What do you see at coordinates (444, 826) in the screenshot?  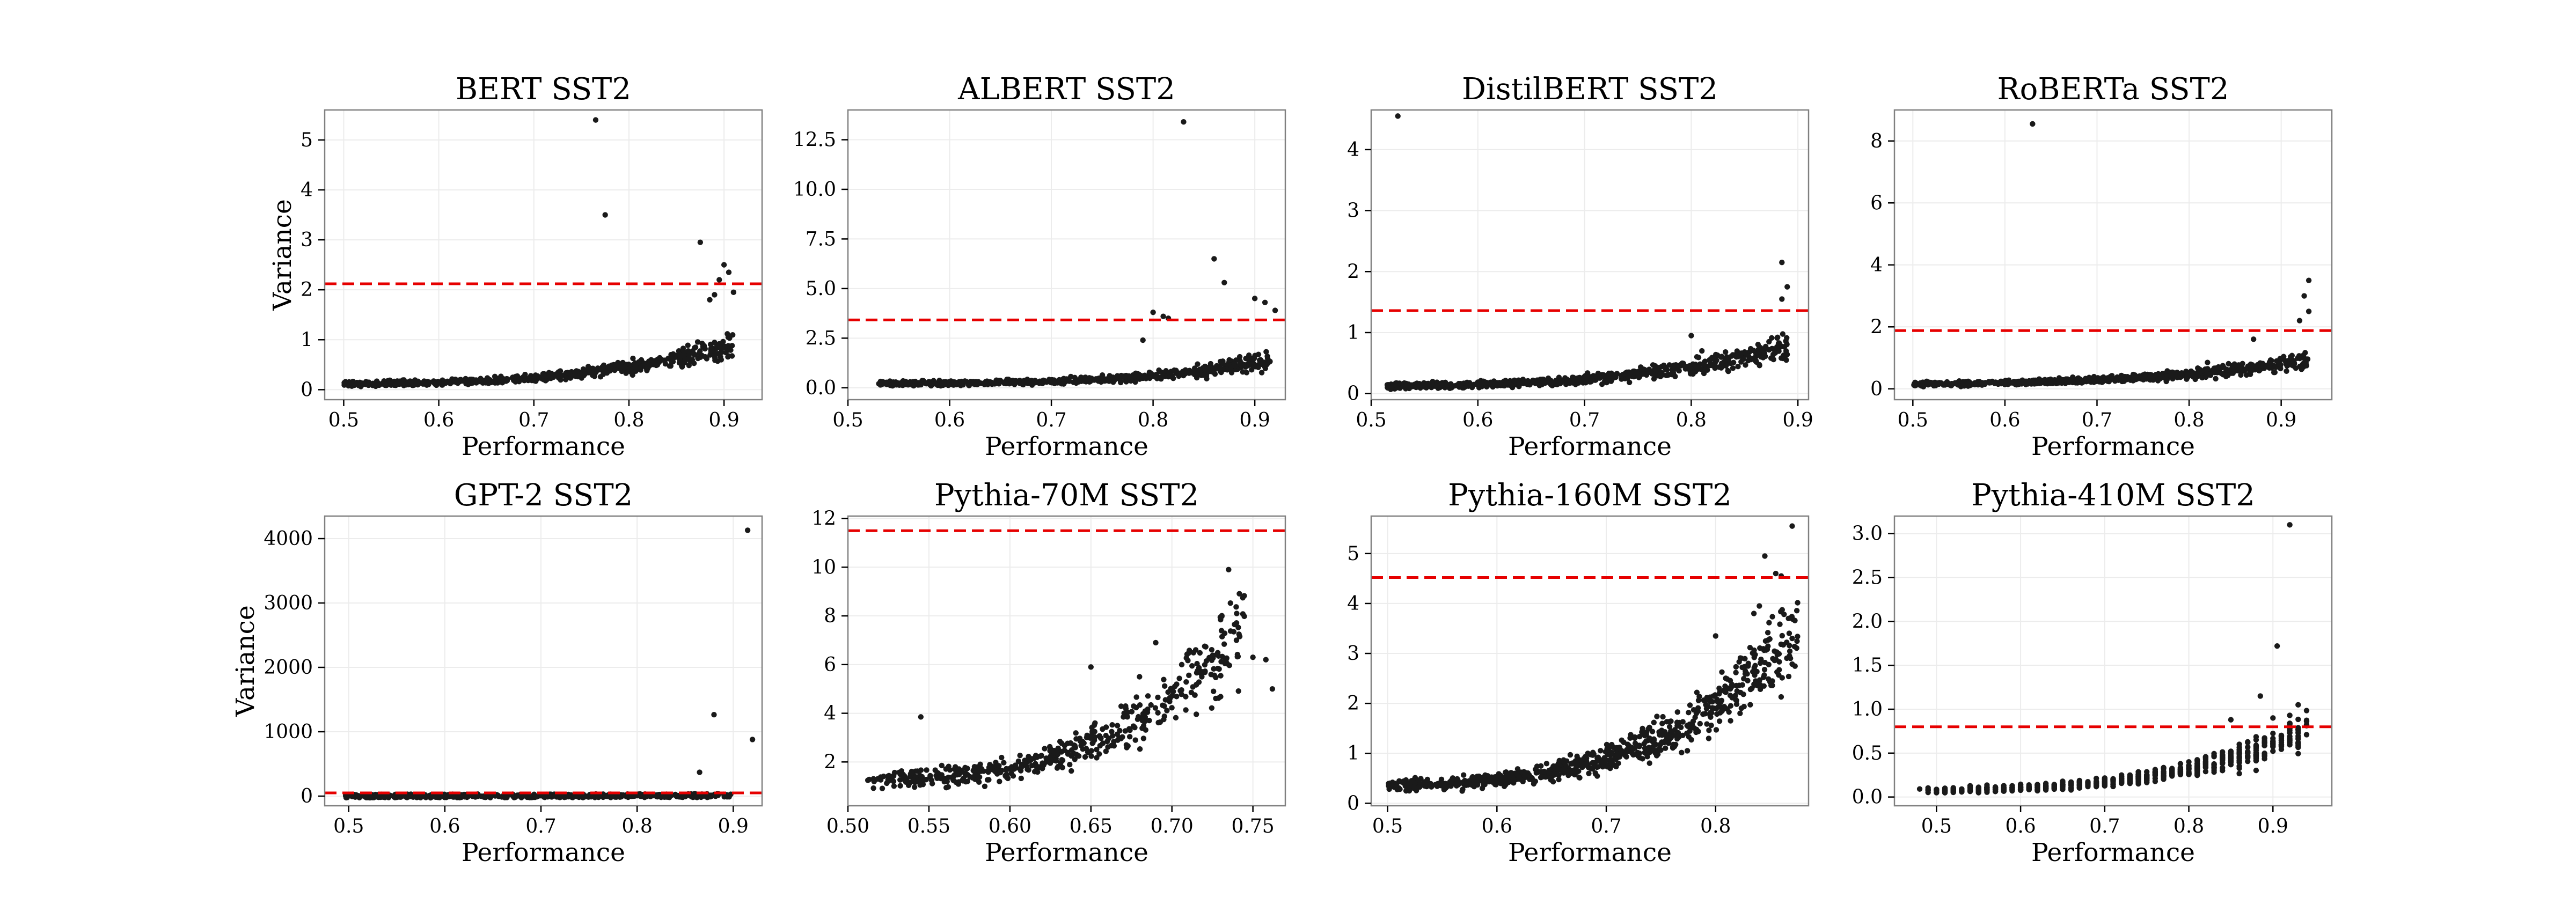 I see `x-tick-label: 0.6` at bounding box center [444, 826].